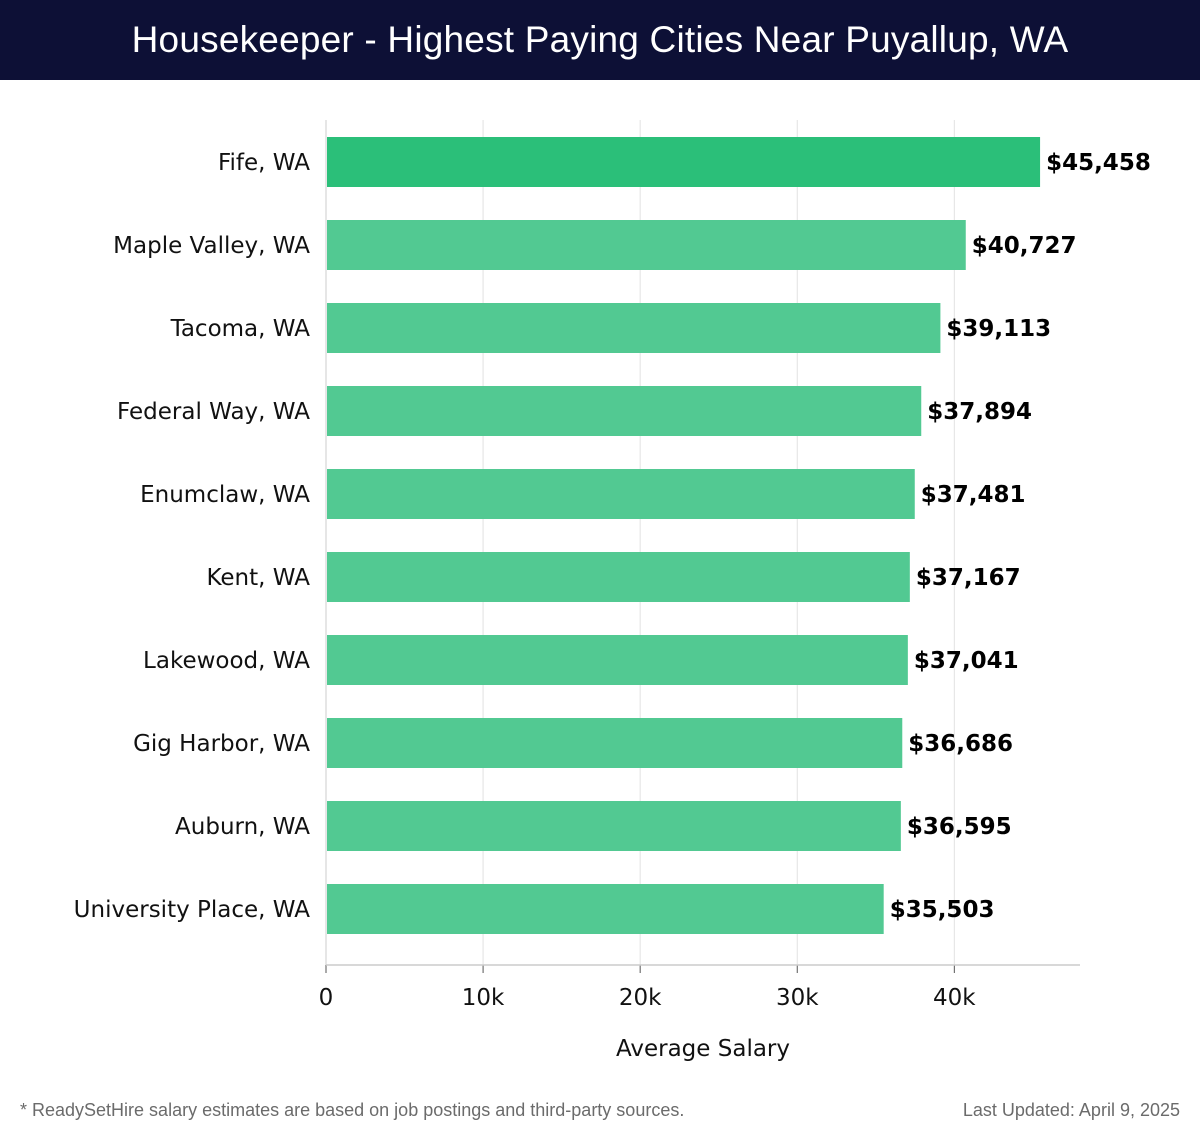  I want to click on category-label: Enumclaw, WA, so click(225, 495).